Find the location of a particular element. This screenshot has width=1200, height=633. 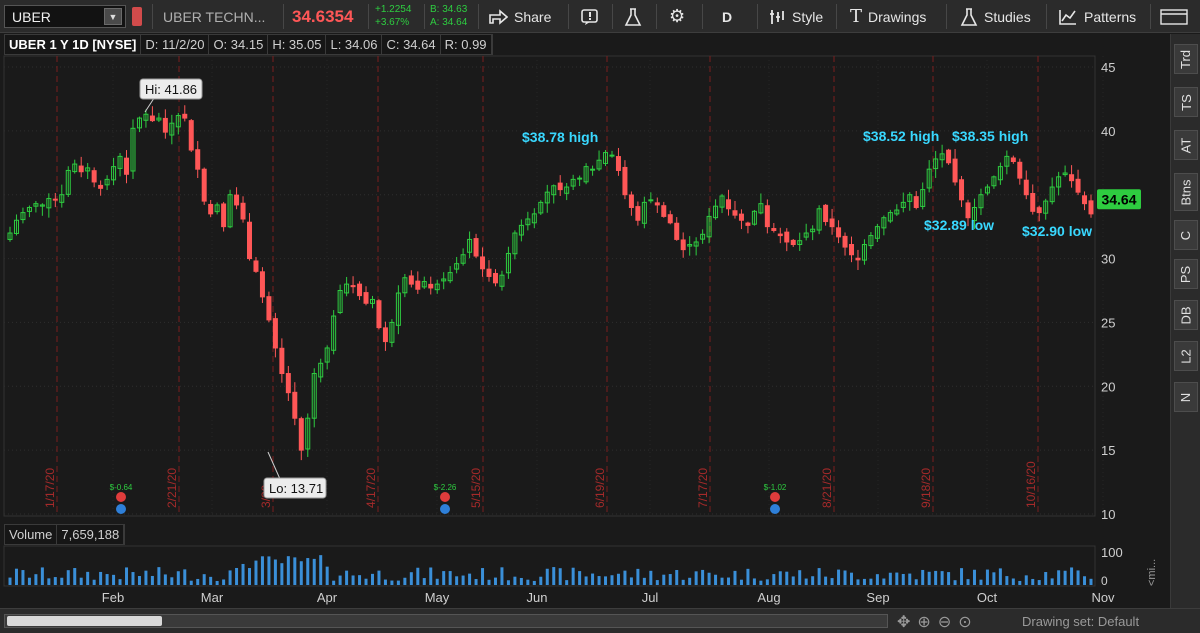

annotation-high-jun: $38.78 high is located at coordinates (560, 137).